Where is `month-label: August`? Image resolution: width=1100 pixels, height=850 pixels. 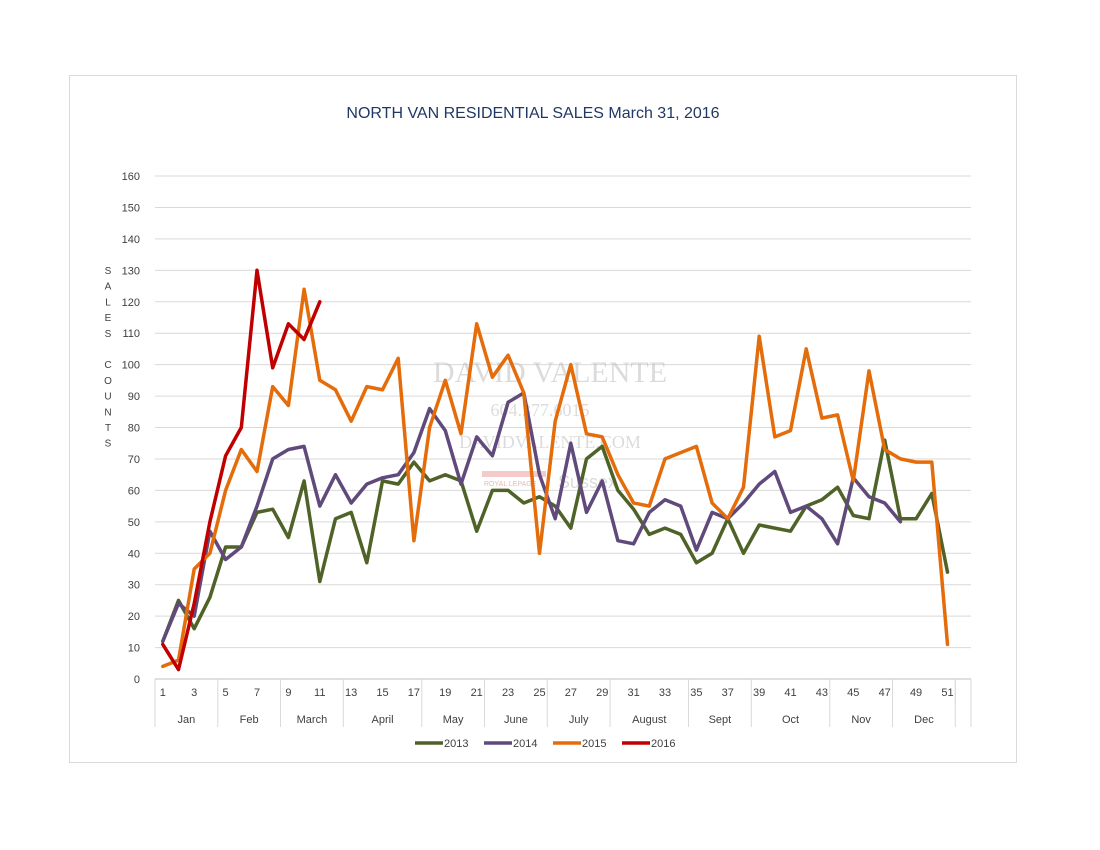 month-label: August is located at coordinates (649, 720).